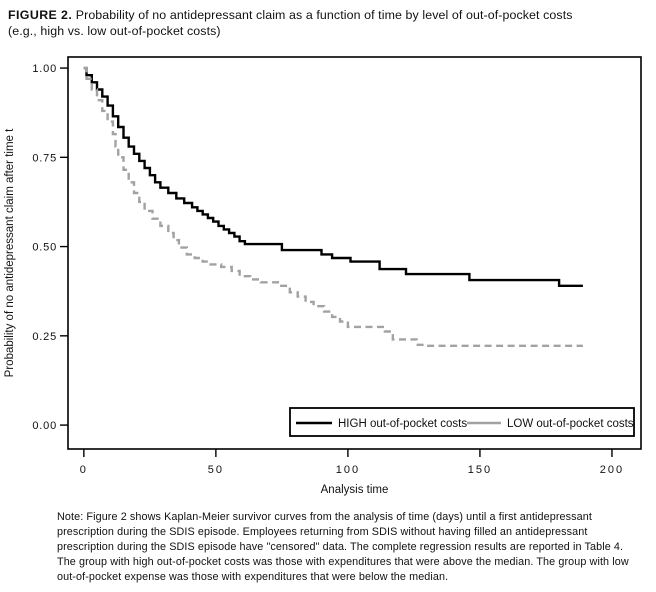  Describe the element at coordinates (612, 470) in the screenshot. I see `x-tick-label: 200` at that location.